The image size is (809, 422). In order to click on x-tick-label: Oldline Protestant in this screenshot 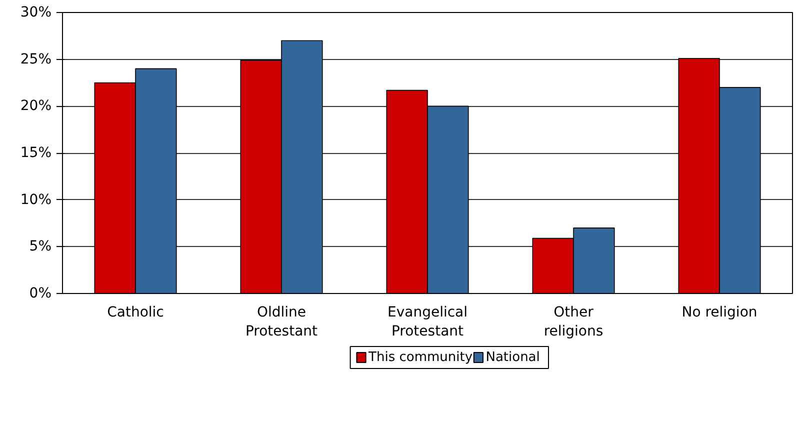, I will do `click(281, 322)`.